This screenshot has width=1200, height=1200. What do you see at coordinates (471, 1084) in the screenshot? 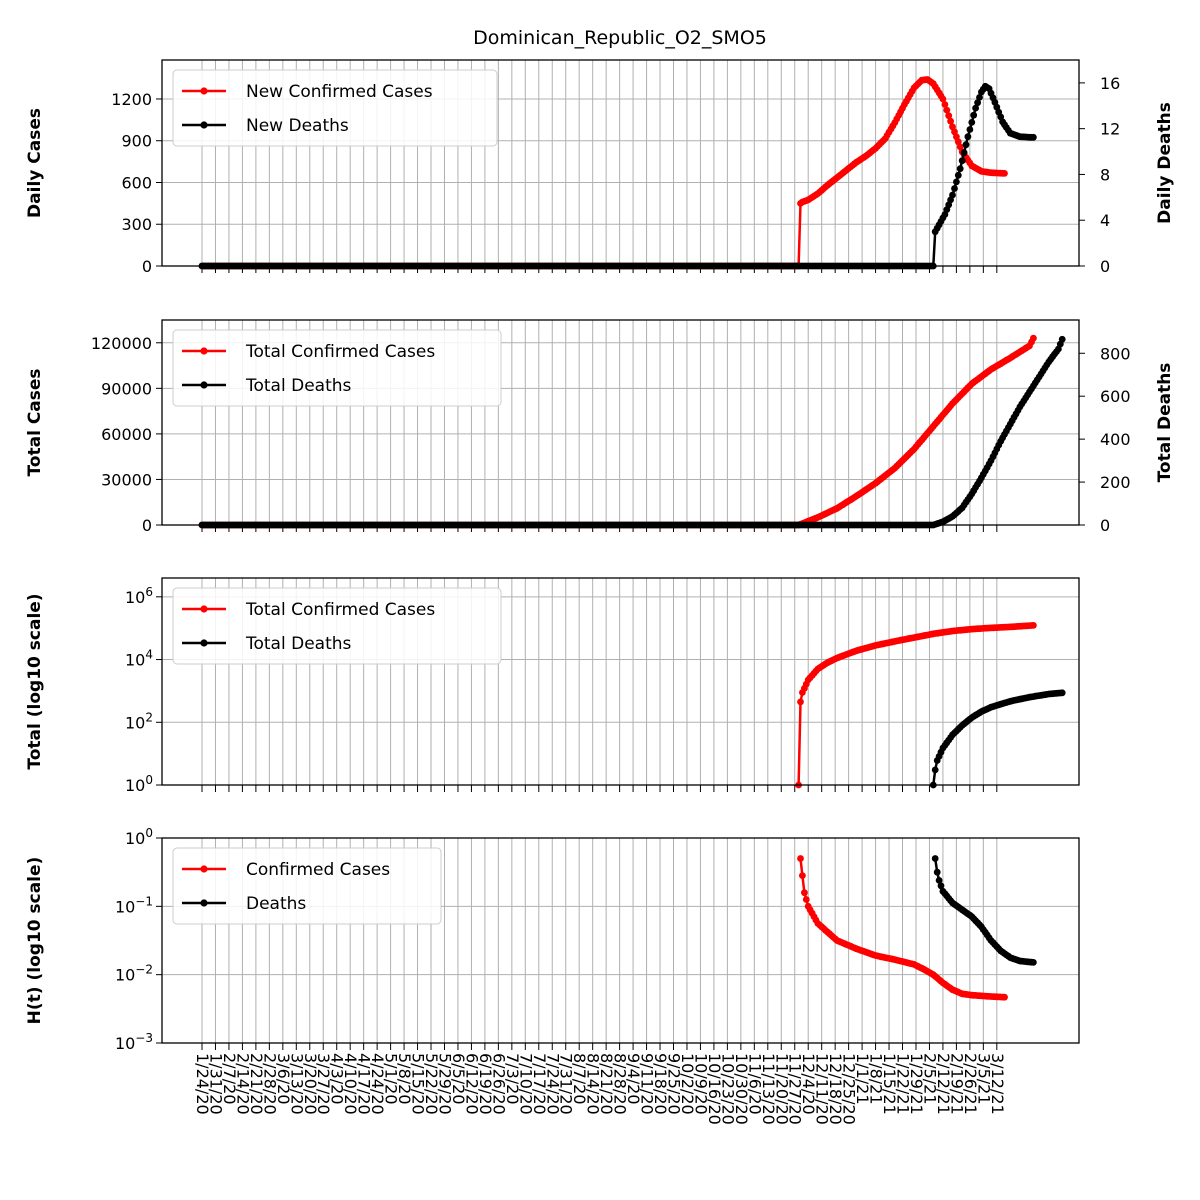
I see `x-tick-label: 6/12/20` at bounding box center [471, 1084].